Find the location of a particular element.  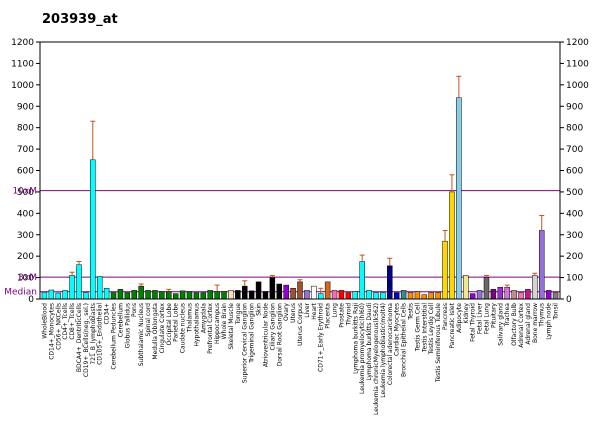

x-tick-label: Lymphoma burkitts Daudi is located at coordinates (369, 342).